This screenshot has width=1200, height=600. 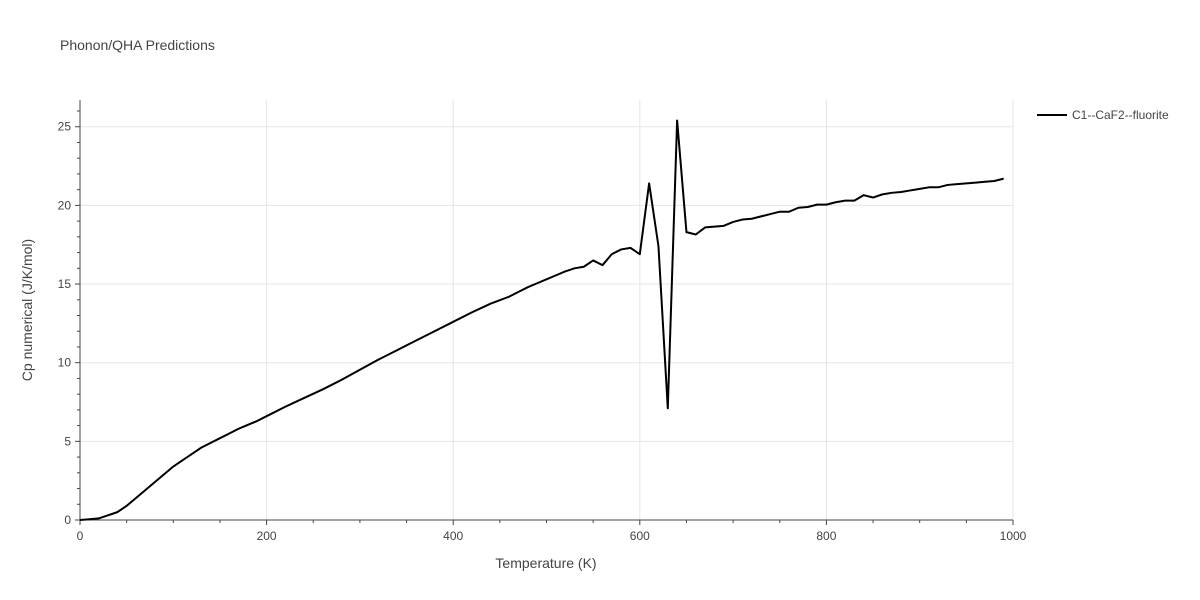 What do you see at coordinates (267, 536) in the screenshot?
I see `x-tick-label: 200` at bounding box center [267, 536].